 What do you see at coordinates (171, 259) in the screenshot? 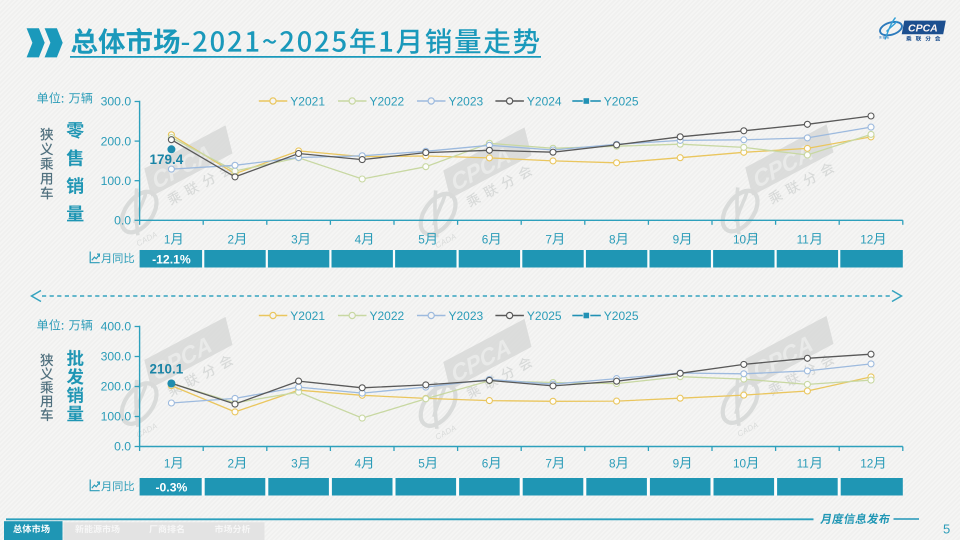
I see `svg-text: -12.1%` at bounding box center [171, 259].